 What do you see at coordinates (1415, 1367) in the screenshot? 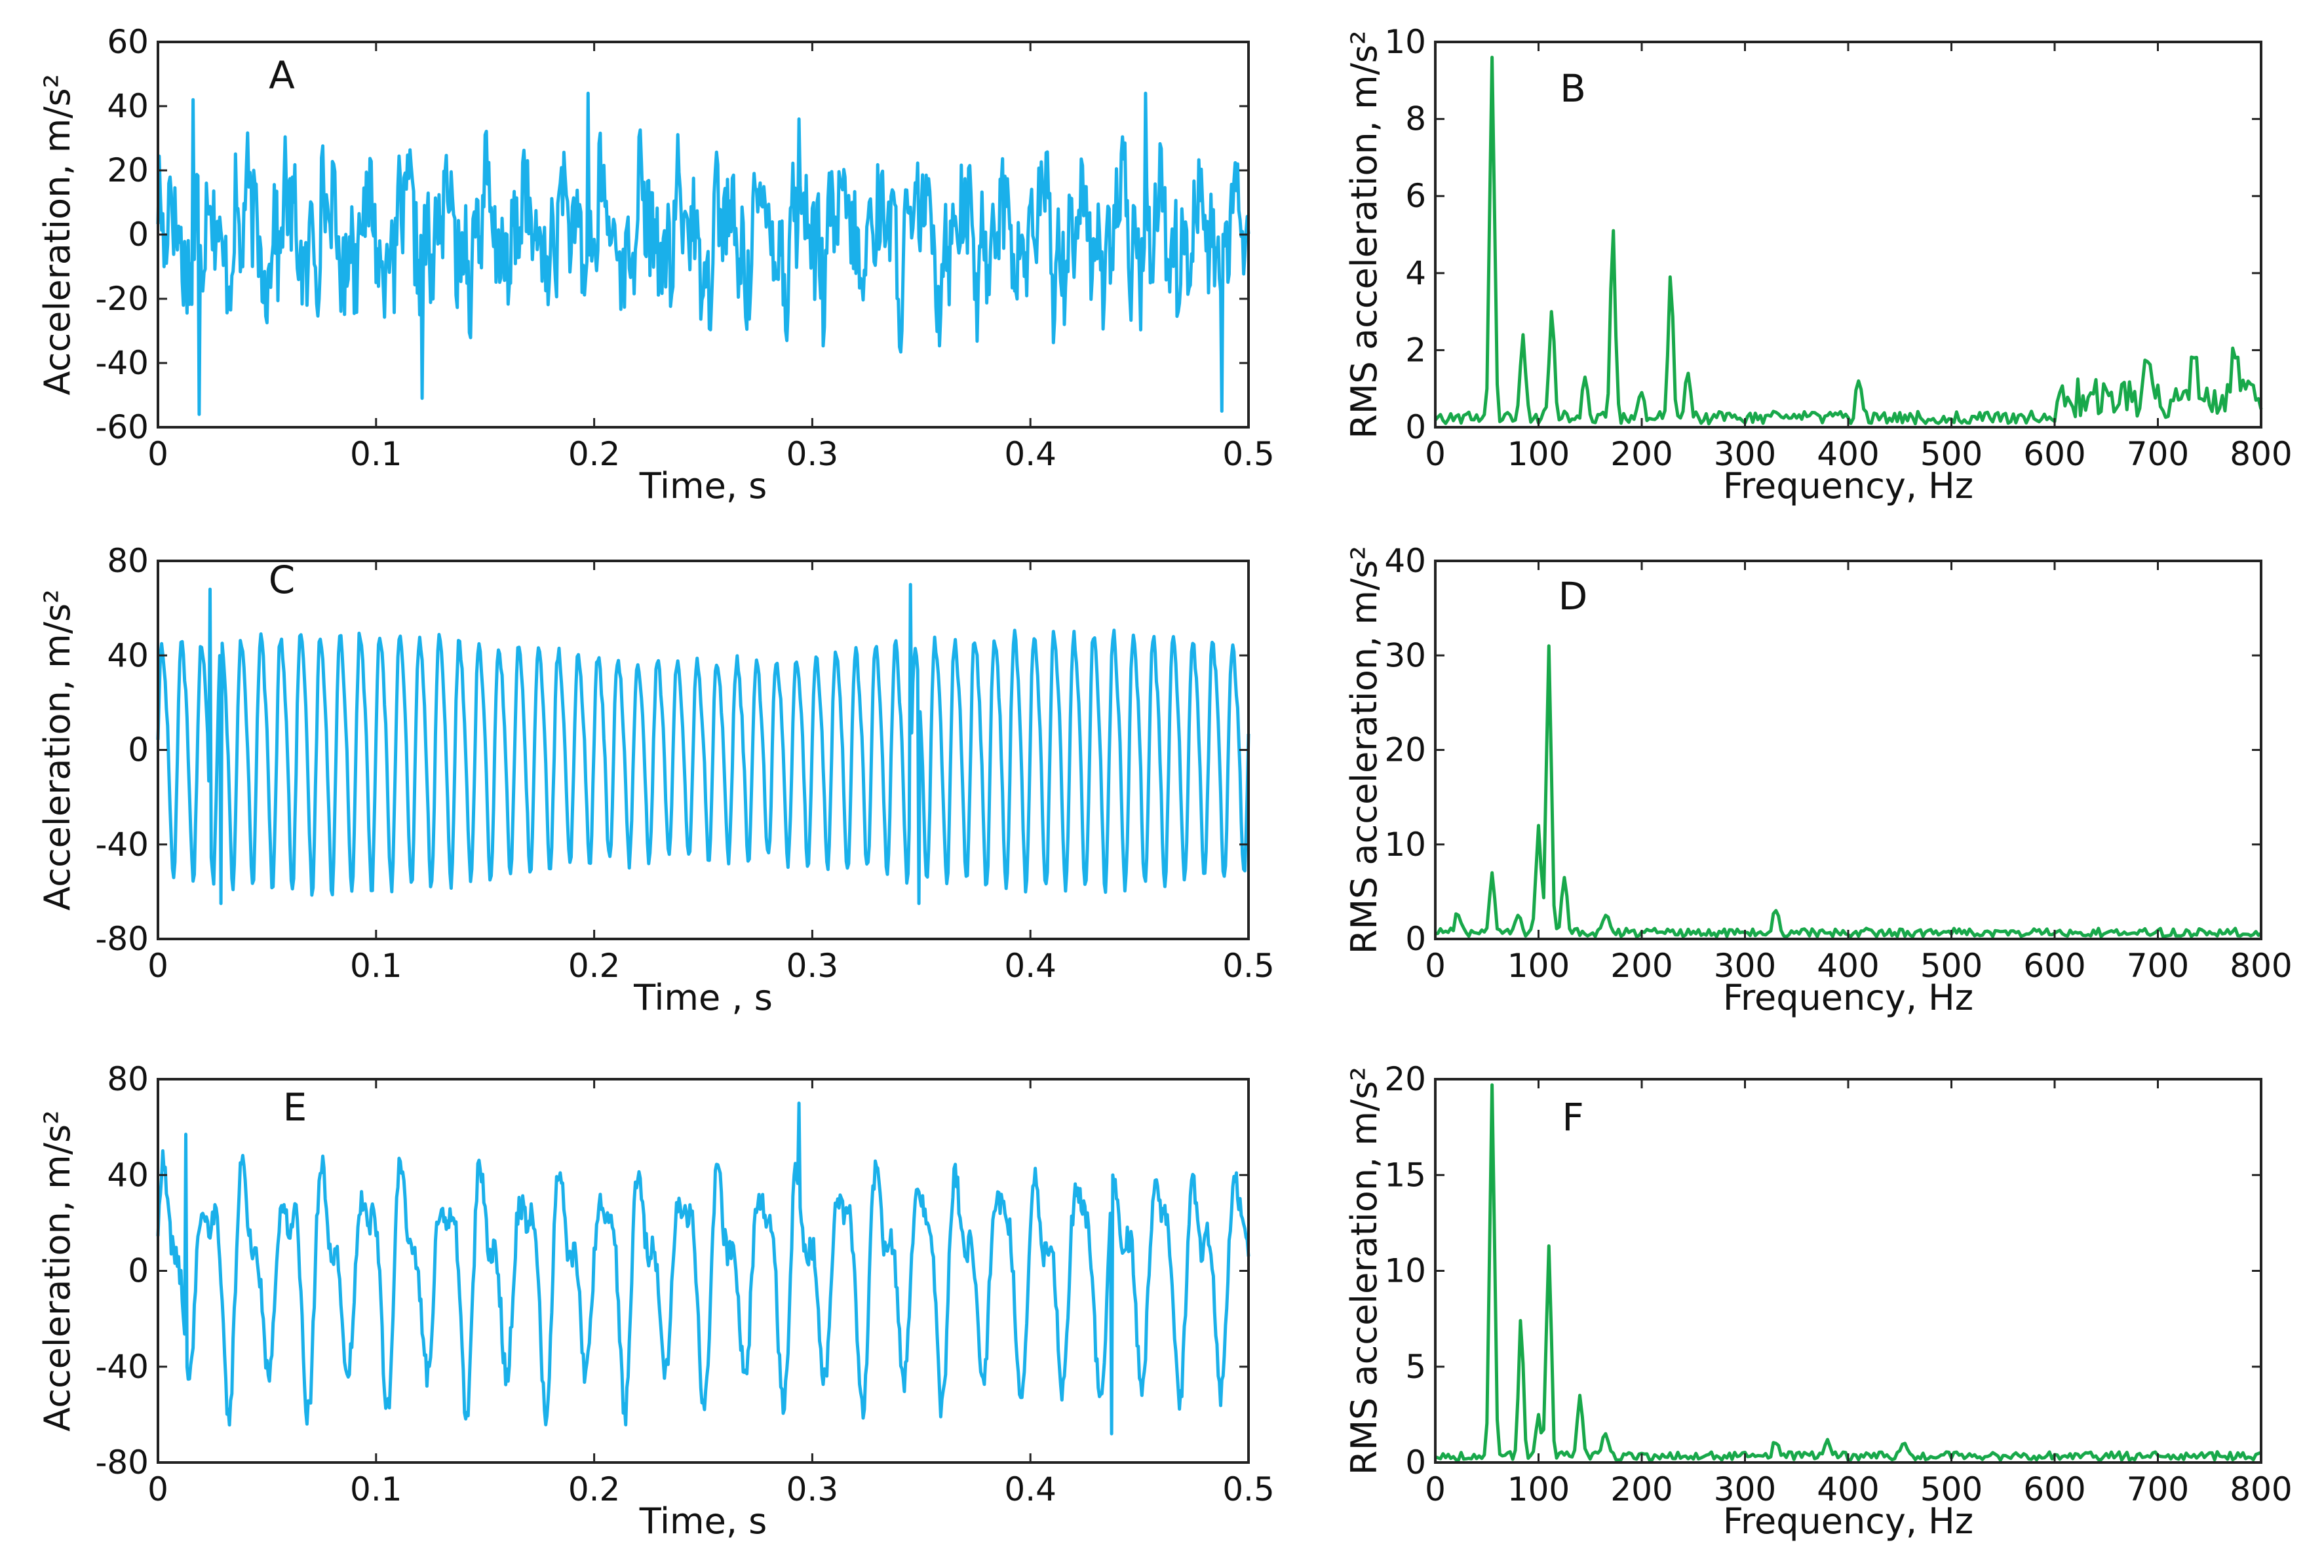
I see `y-tick-label: 5` at bounding box center [1415, 1367].